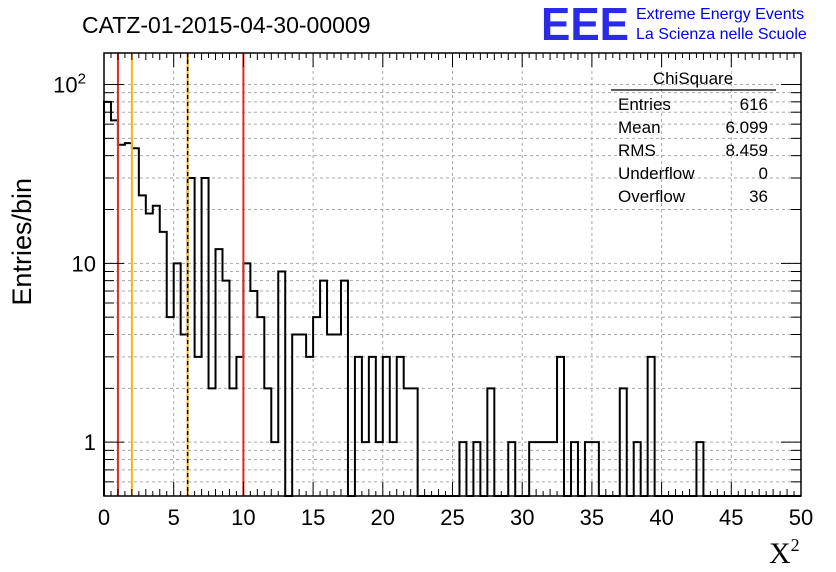  What do you see at coordinates (758, 196) in the screenshot?
I see `stats-value-overflow: 36` at bounding box center [758, 196].